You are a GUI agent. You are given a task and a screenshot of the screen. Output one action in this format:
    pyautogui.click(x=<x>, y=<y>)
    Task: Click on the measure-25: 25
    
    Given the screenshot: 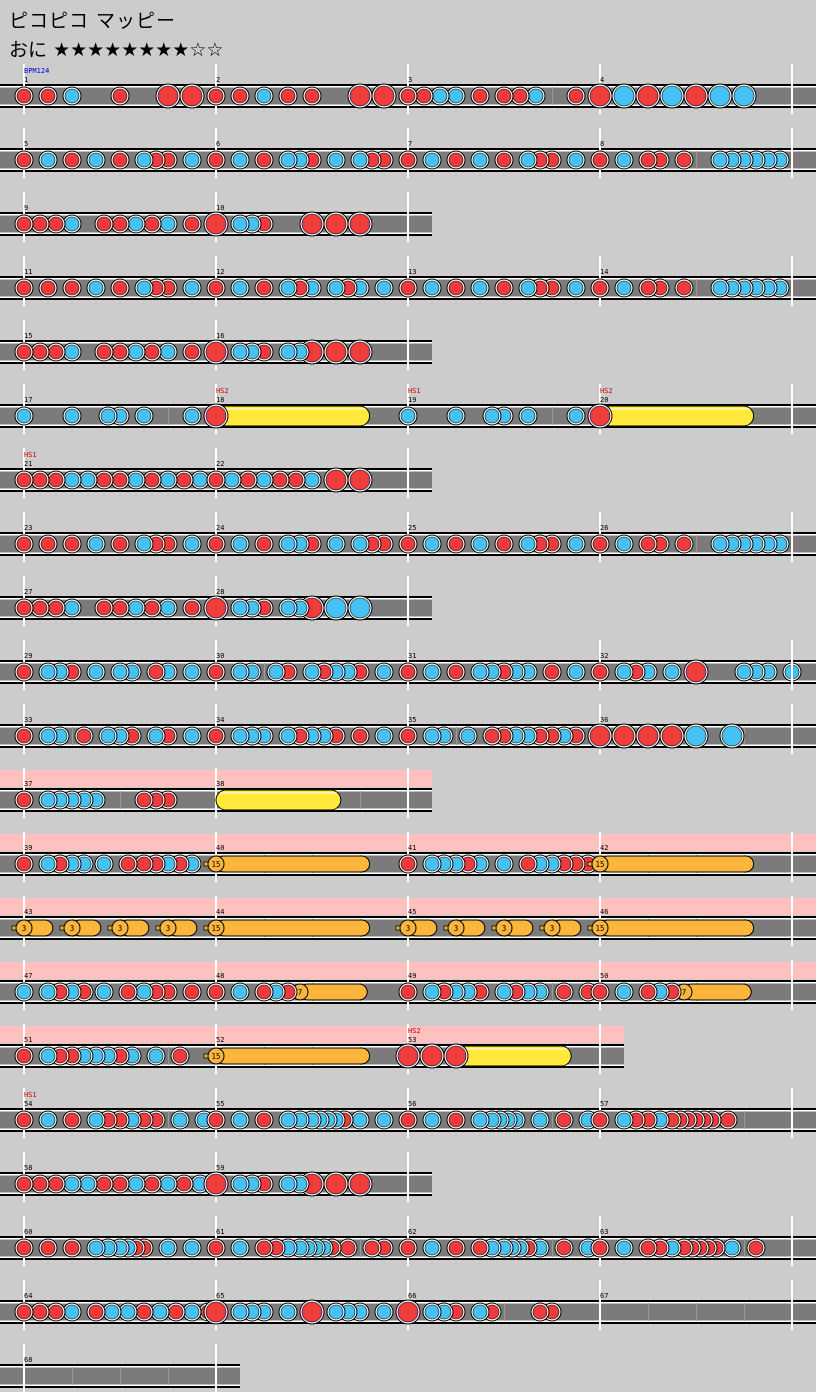 What is the action you would take?
    pyautogui.click(x=492, y=537)
    